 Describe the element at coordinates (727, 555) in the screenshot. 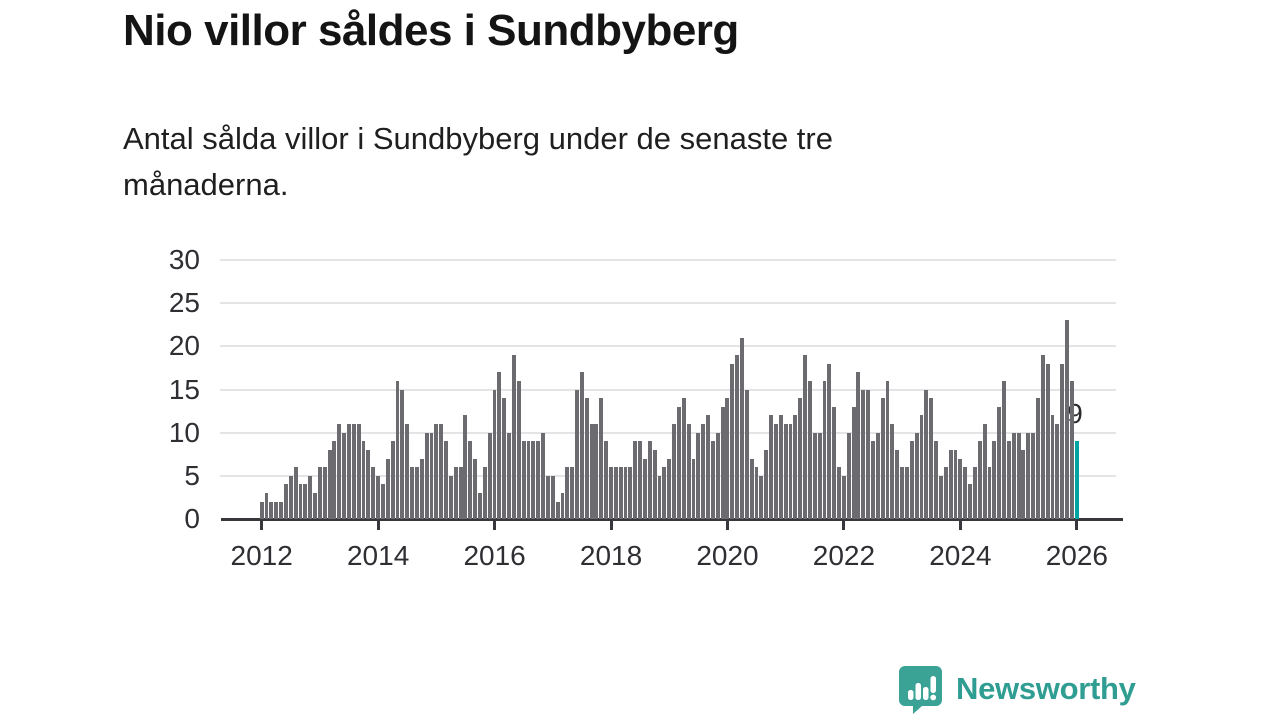

I see `x-axis-label-2020: 2020` at that location.